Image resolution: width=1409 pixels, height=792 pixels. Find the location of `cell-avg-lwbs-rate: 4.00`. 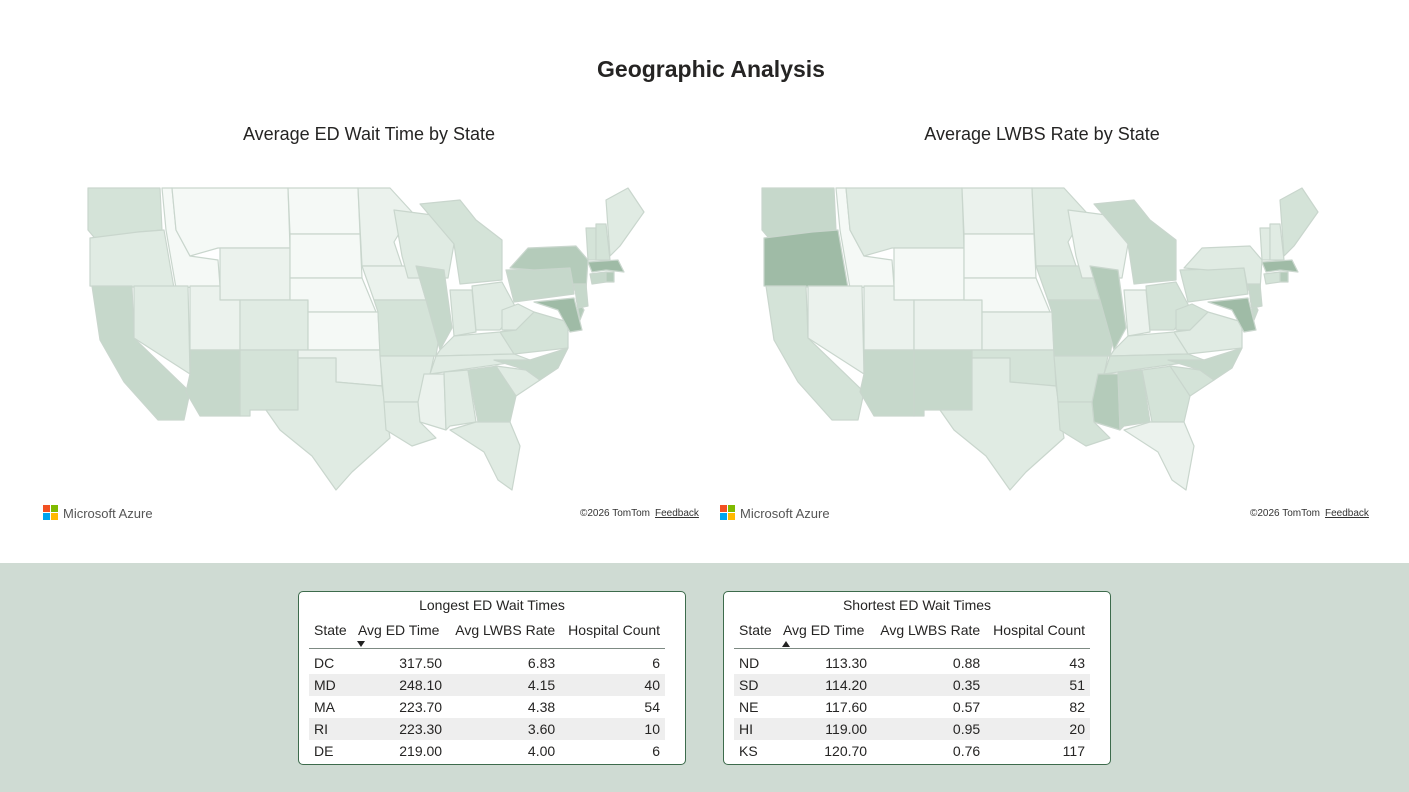

cell-avg-lwbs-rate: 4.00 is located at coordinates (541, 751).